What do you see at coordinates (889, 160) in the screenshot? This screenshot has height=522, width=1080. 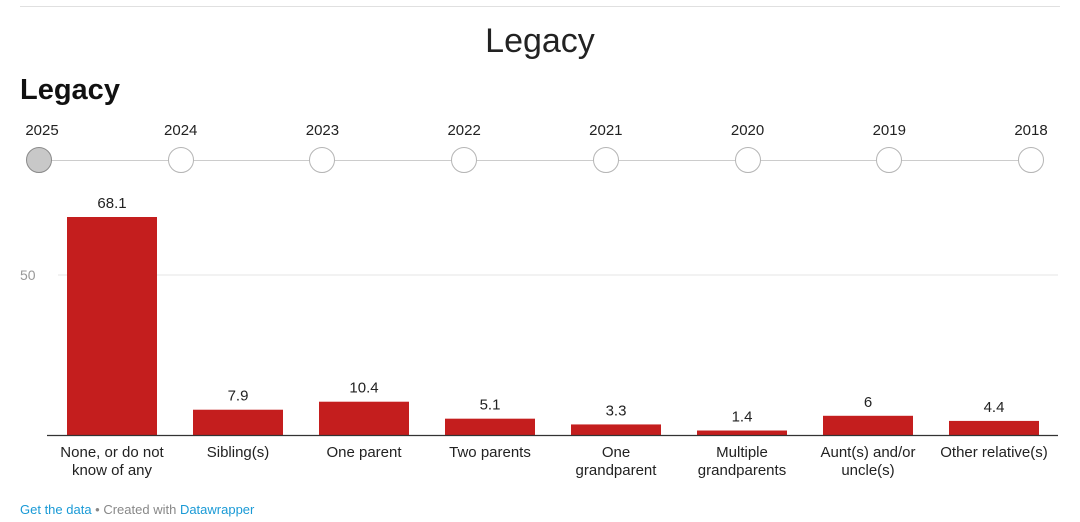 I see `year-dot-2019` at bounding box center [889, 160].